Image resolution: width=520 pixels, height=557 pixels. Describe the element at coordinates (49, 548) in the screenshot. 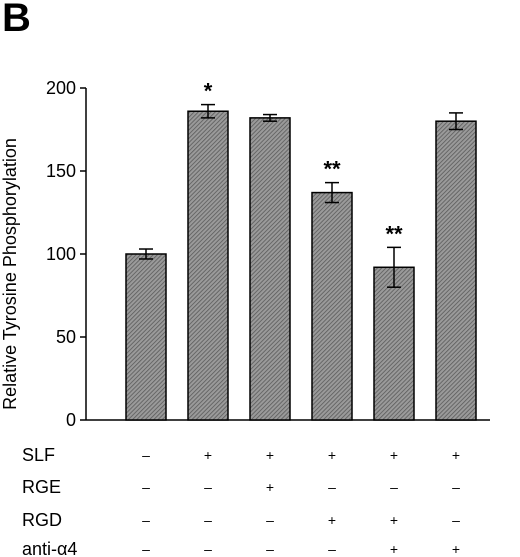

I see `condition-label: anti-α4` at that location.